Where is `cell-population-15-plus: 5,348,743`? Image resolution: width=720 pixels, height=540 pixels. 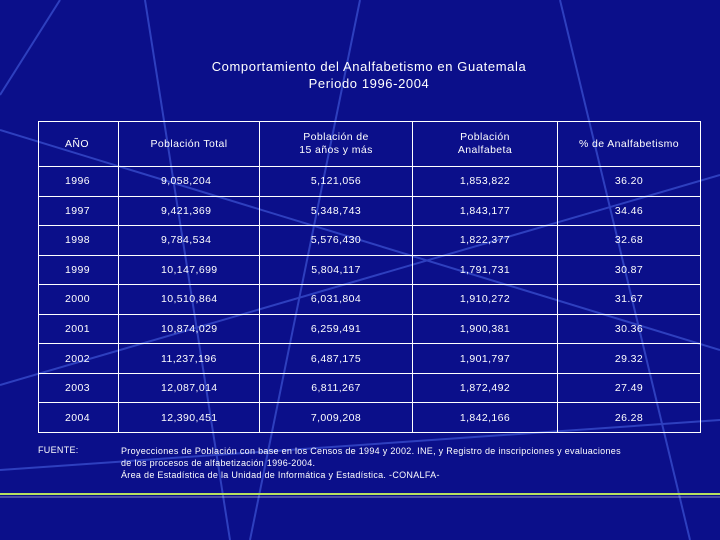 cell-population-15-plus: 5,348,743 is located at coordinates (336, 211).